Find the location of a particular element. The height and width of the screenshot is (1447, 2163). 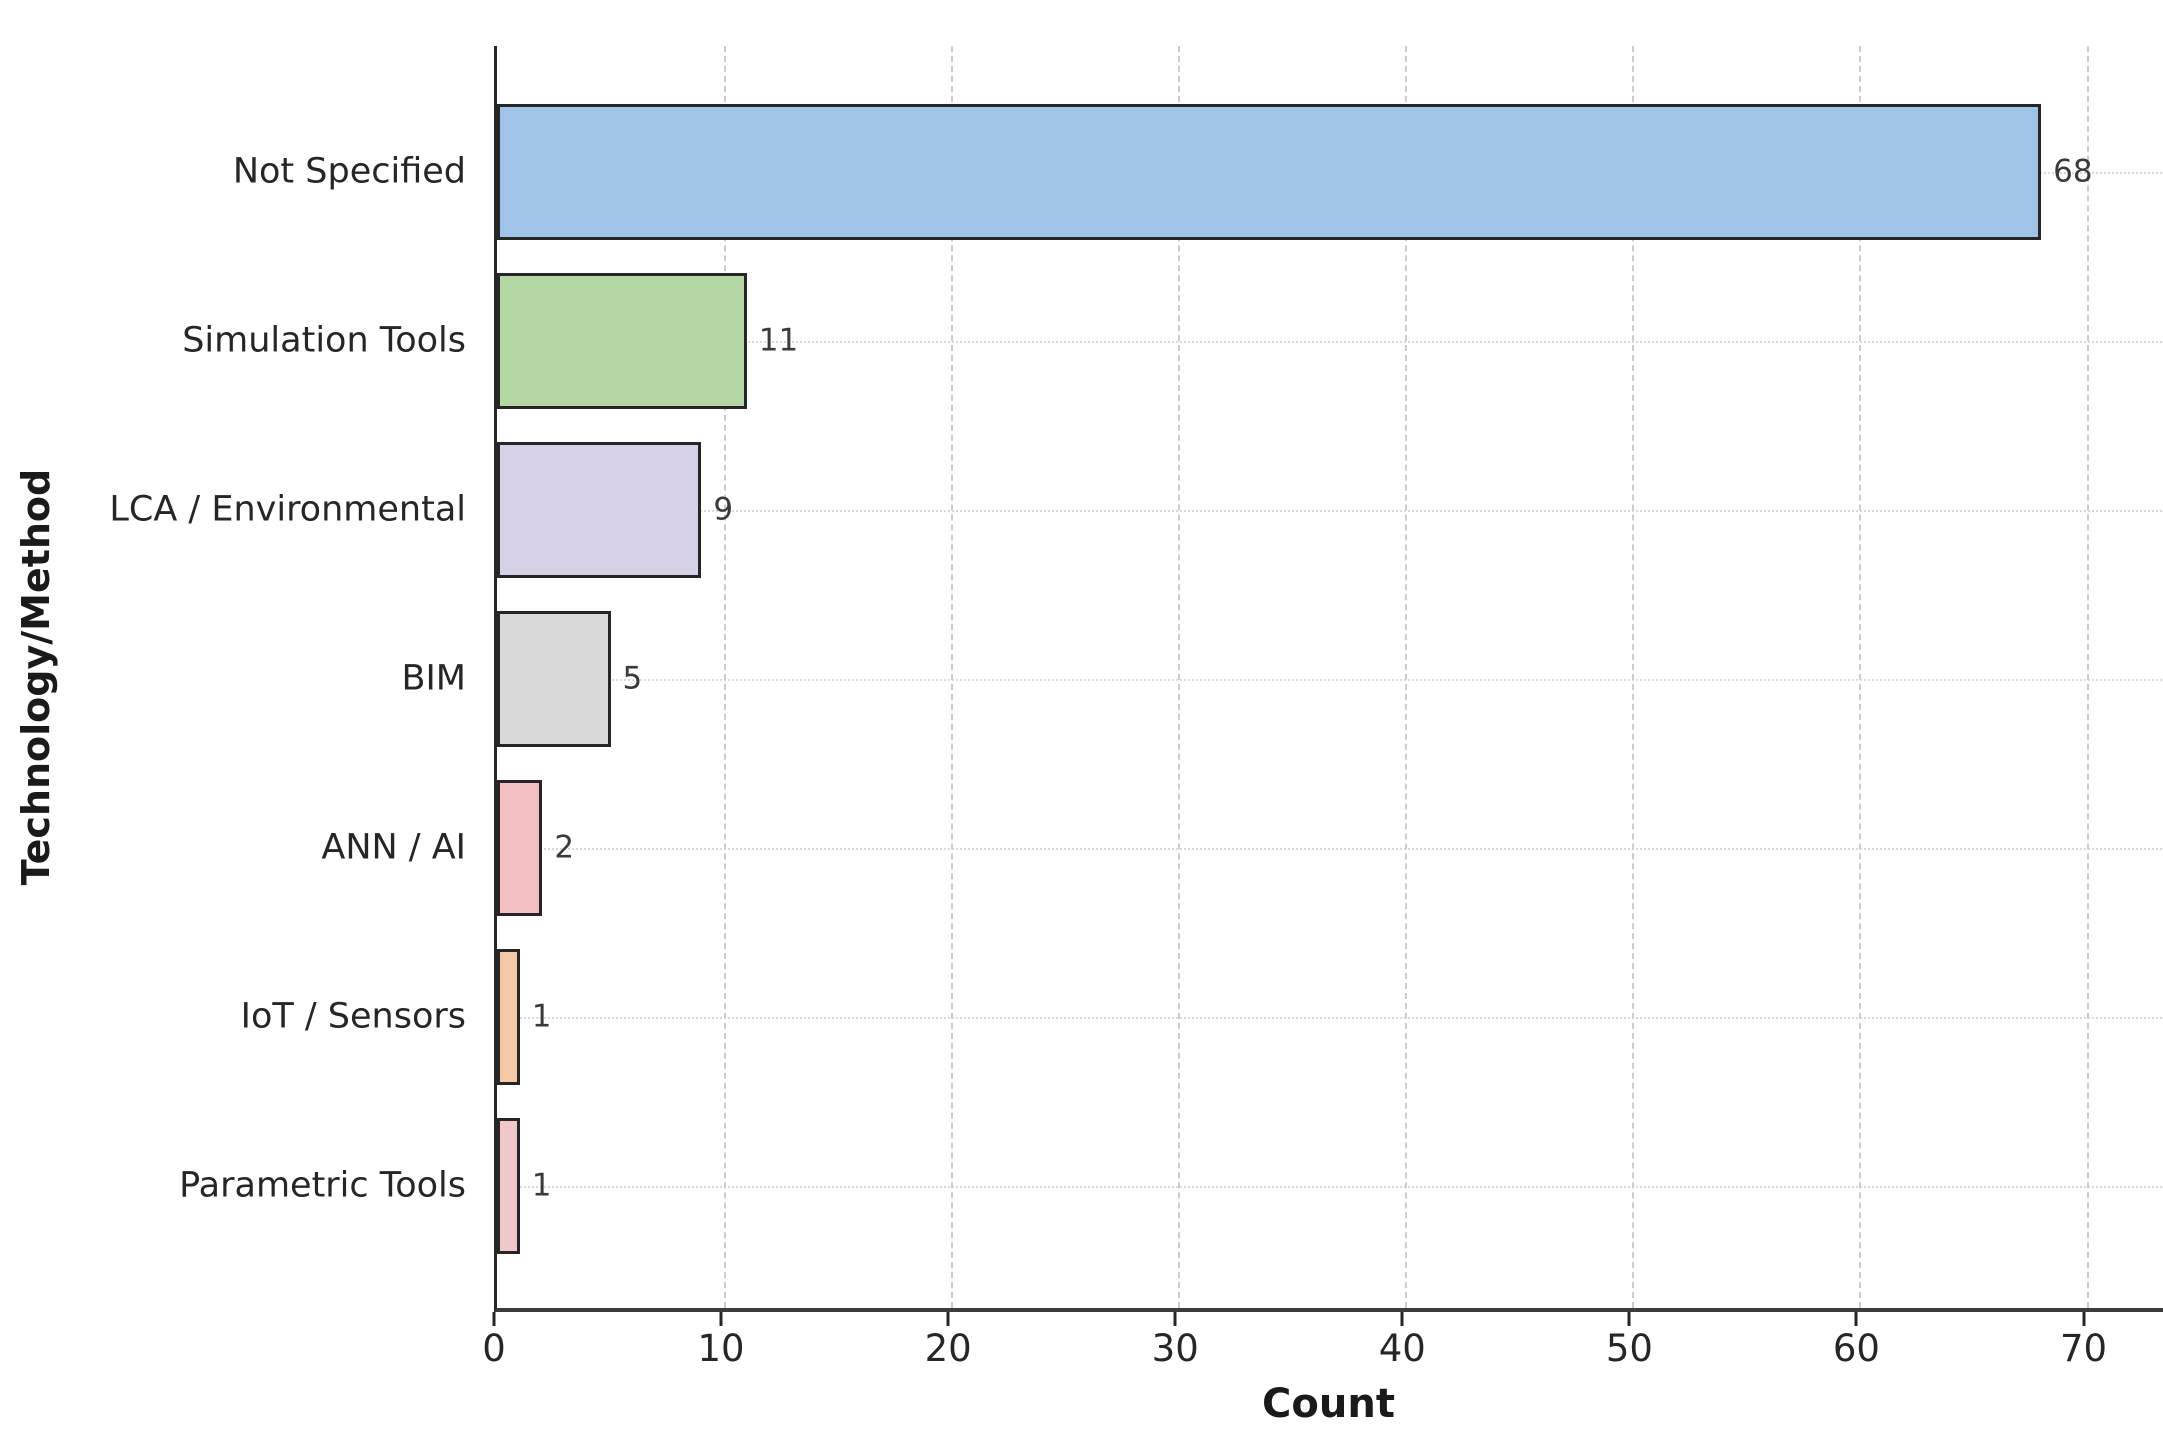

x-tick-label: 60 is located at coordinates (1856, 1348).